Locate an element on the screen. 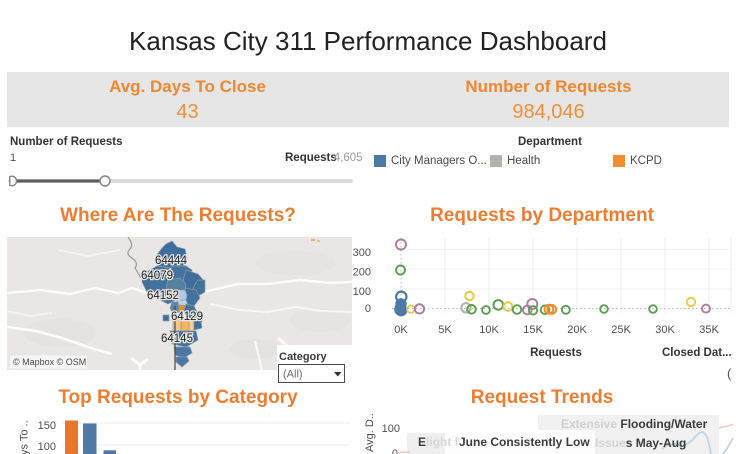  svg-text: Avg. D.. is located at coordinates (370, 432).